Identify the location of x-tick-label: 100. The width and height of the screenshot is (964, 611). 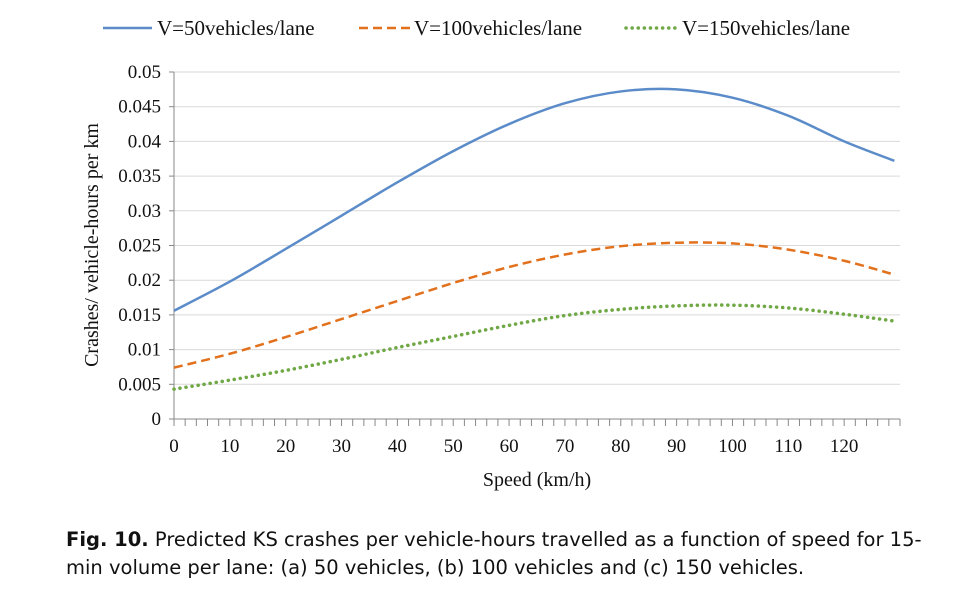
(732, 446).